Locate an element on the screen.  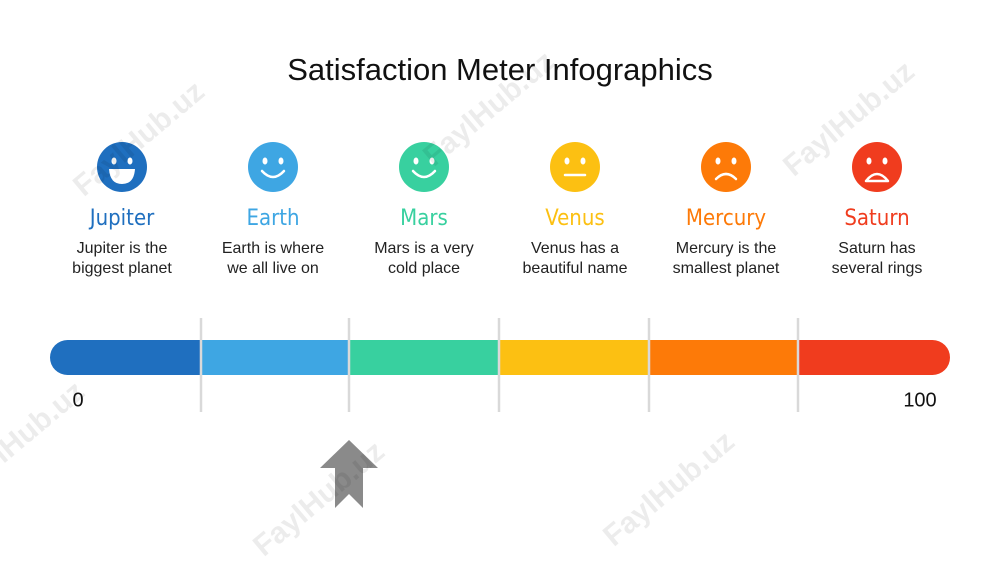
item-description: Mars is a very is located at coordinates (424, 248).